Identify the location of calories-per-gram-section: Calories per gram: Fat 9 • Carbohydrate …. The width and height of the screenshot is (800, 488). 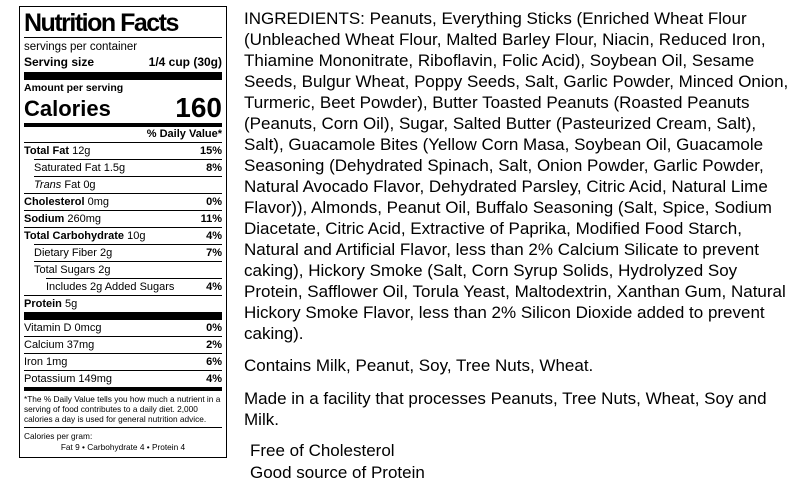
(123, 440).